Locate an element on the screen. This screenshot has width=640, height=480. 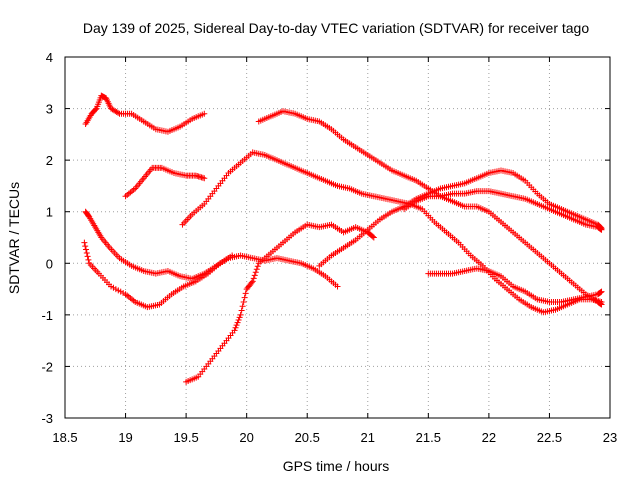
y-tick-label: -1 is located at coordinates (47, 315).